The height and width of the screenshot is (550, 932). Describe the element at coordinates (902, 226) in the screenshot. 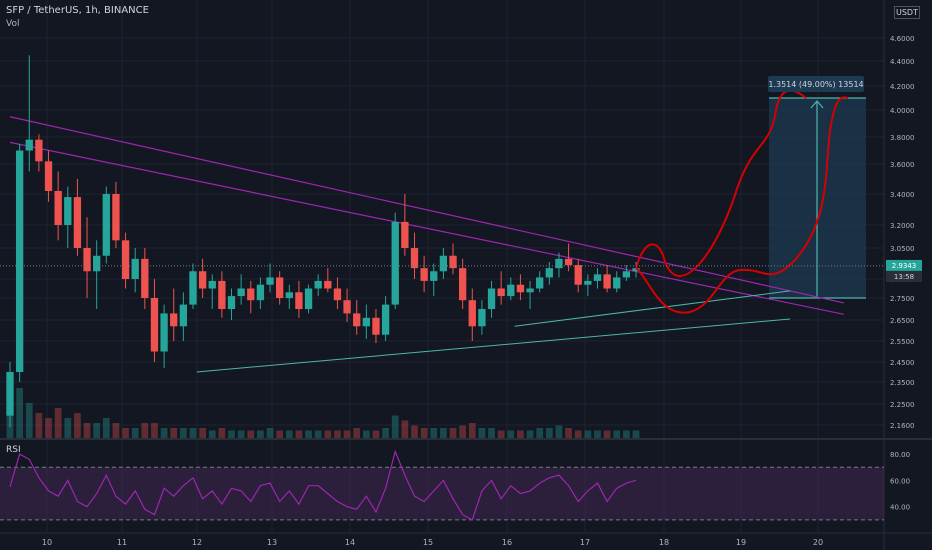

I see `price-tick-label: 3.2000` at that location.